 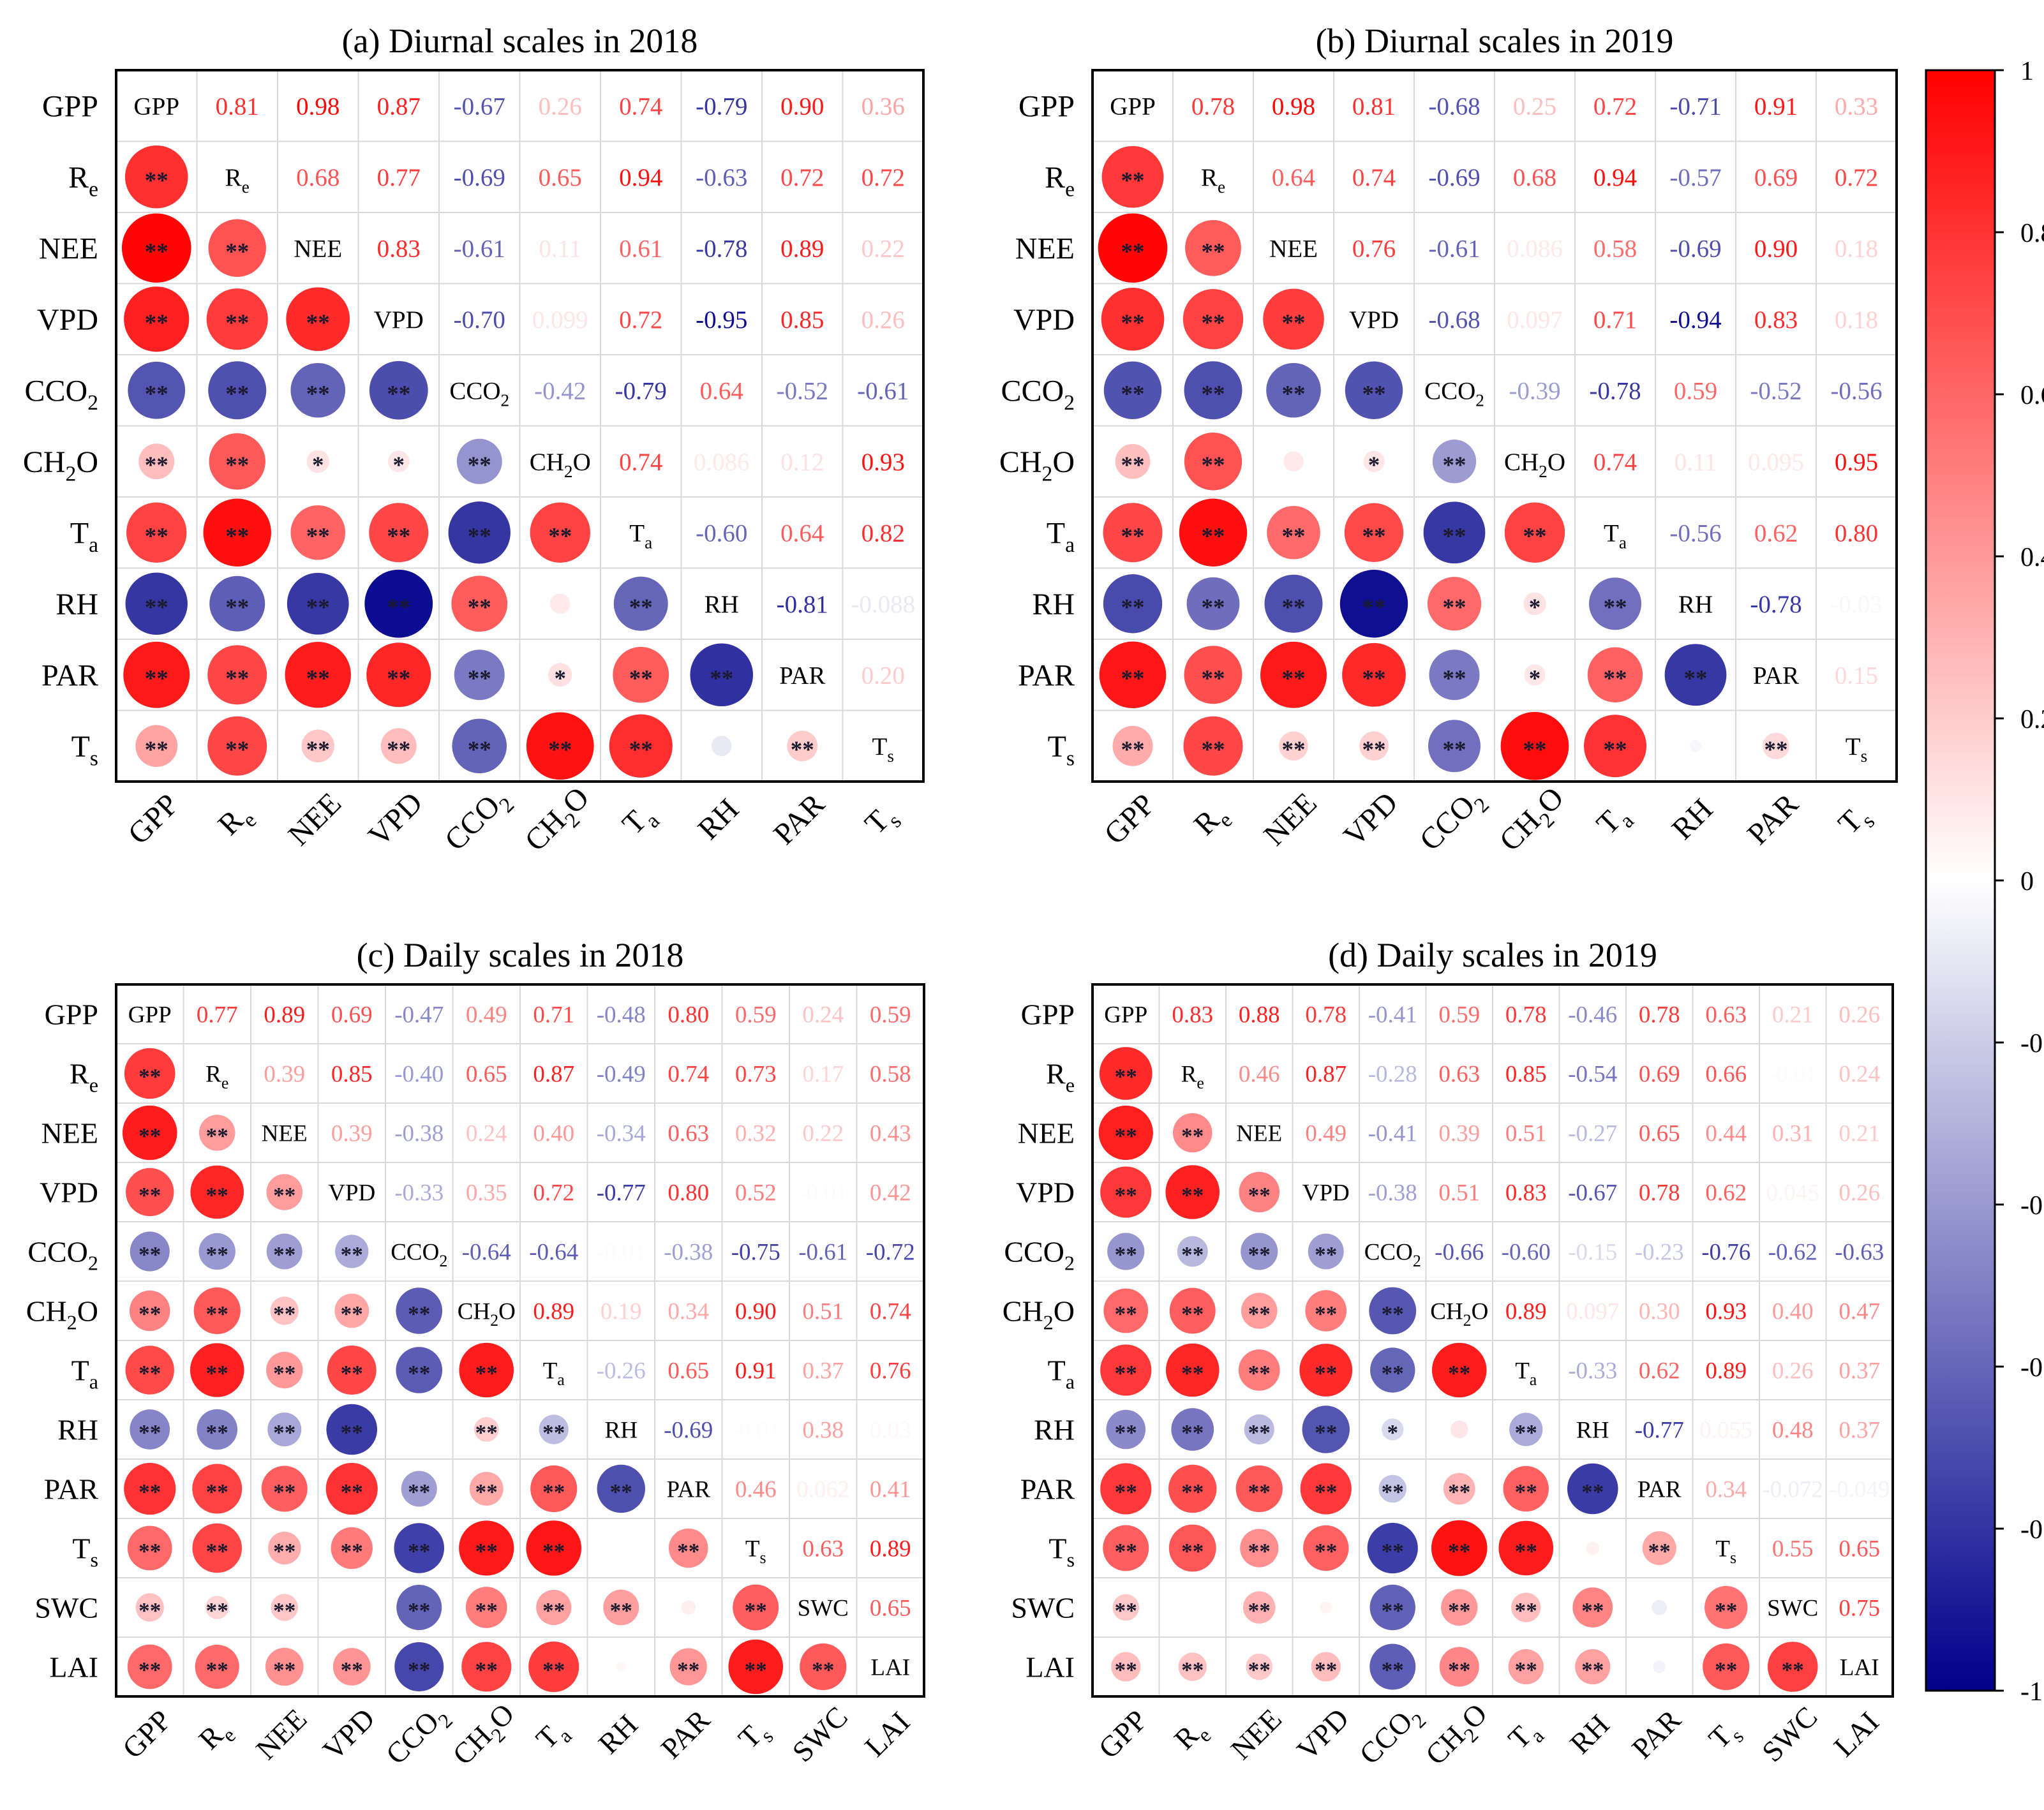 I want to click on correlation-value: -0.61, so click(x=823, y=1252).